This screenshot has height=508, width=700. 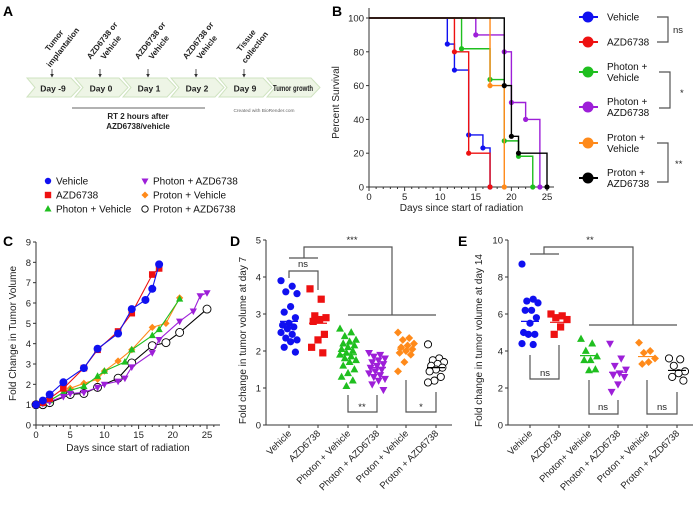 I want to click on legend-label: Proton + AZD6738, so click(x=194, y=210).